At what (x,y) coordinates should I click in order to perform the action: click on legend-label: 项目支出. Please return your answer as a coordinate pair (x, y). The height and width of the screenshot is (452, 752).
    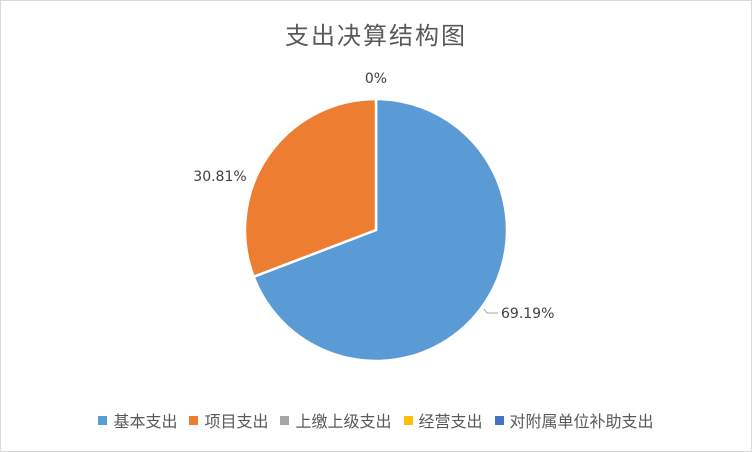
    Looking at the image, I should click on (236, 421).